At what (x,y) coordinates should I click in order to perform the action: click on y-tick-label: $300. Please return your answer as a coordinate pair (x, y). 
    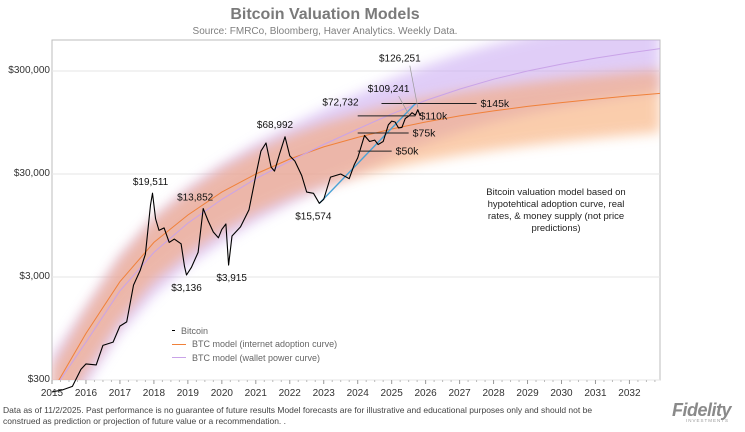
    Looking at the image, I should click on (38, 379).